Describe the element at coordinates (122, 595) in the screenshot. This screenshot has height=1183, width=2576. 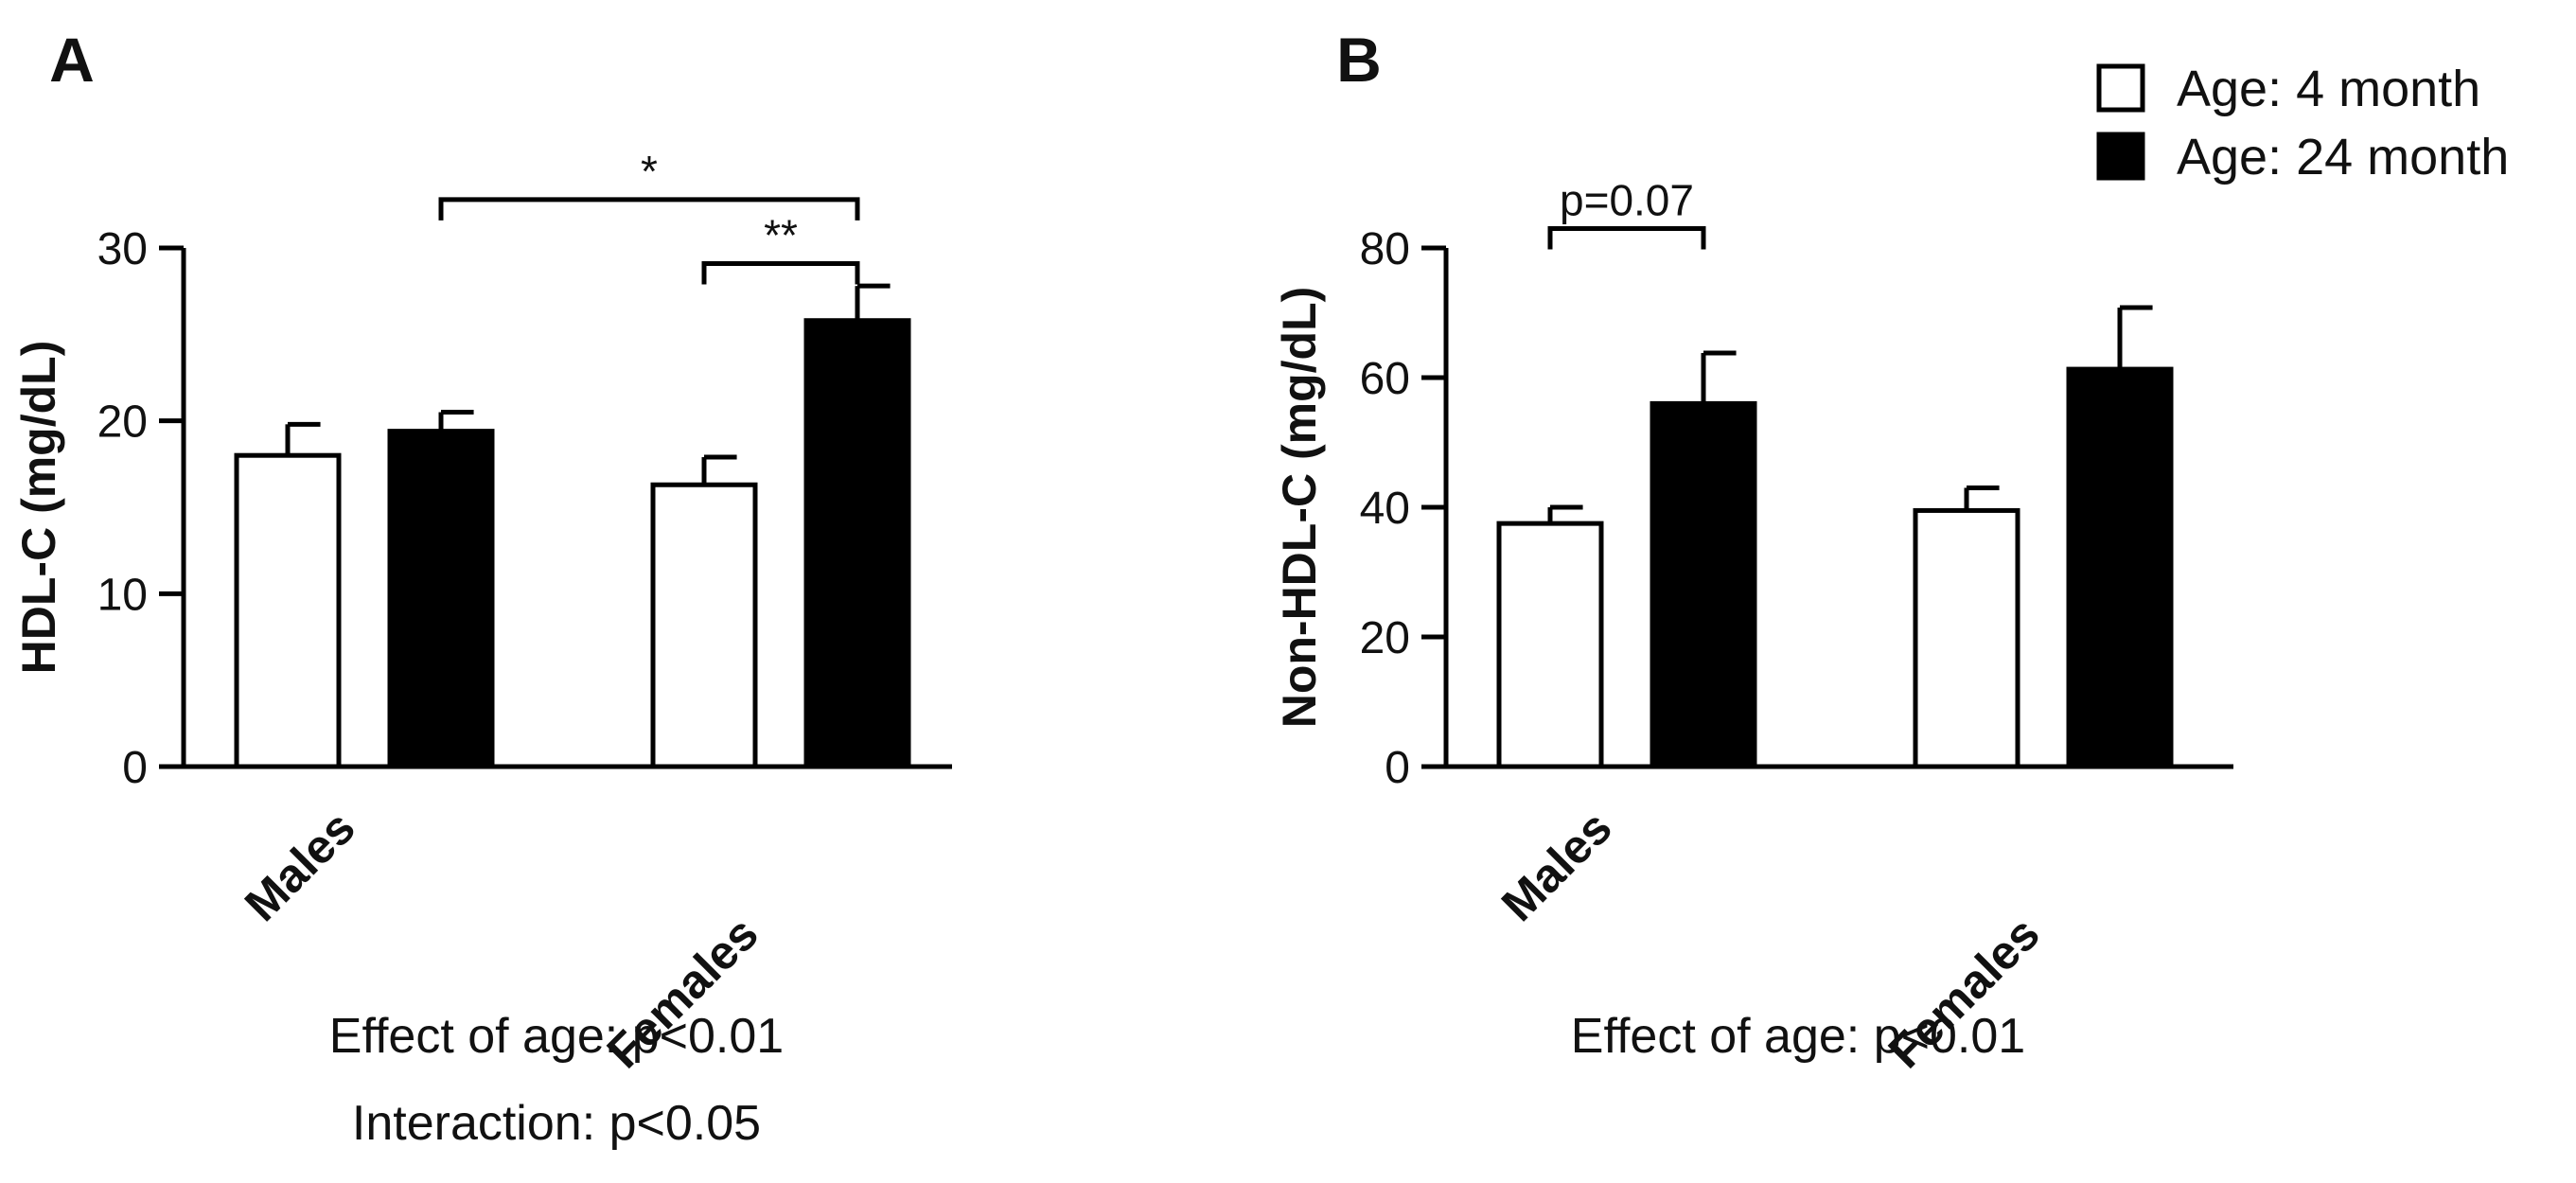
I see `y-tick-label: 10` at that location.